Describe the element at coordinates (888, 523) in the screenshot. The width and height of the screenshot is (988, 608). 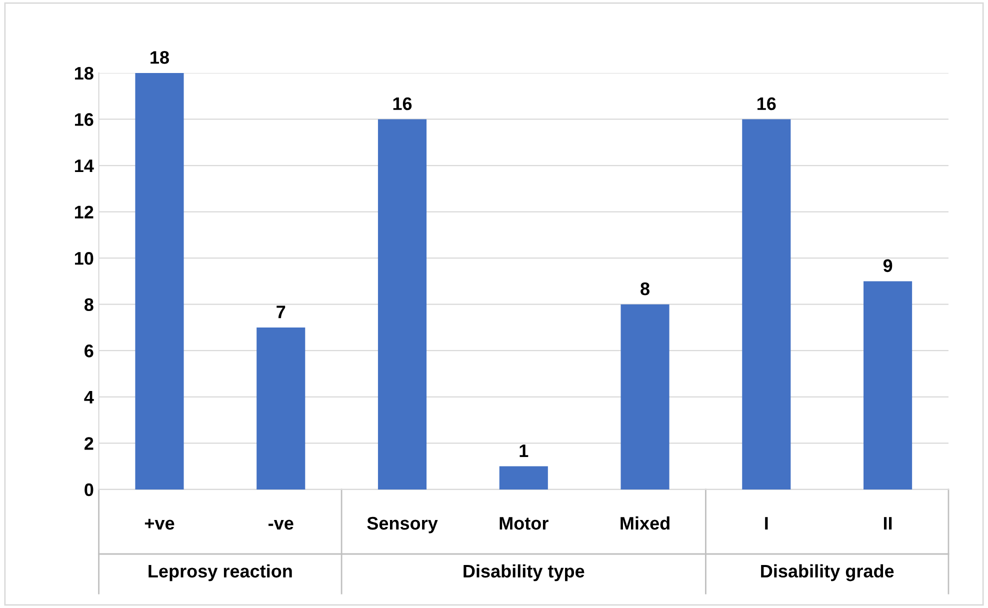
I see `x-tick-label: II` at that location.